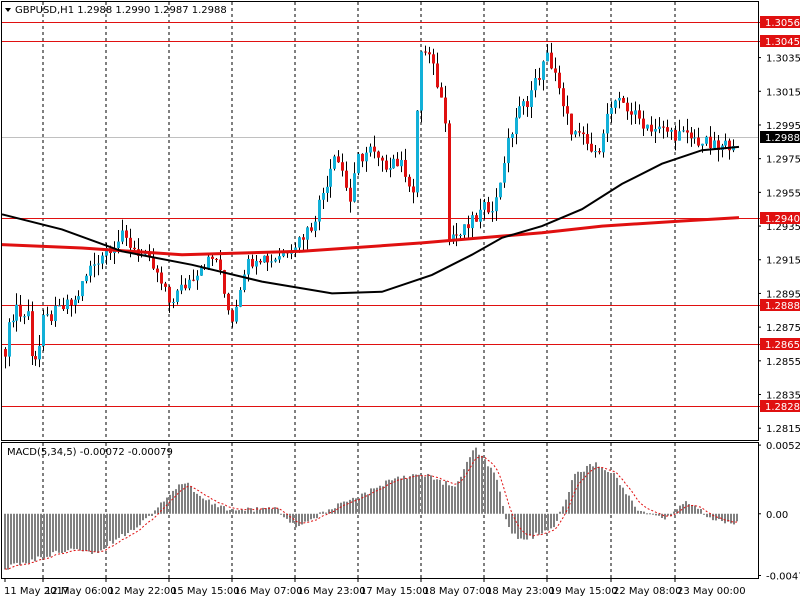 The height and width of the screenshot is (600, 800). Describe the element at coordinates (783, 126) in the screenshot. I see `price-axis-label: 1.2995` at that location.